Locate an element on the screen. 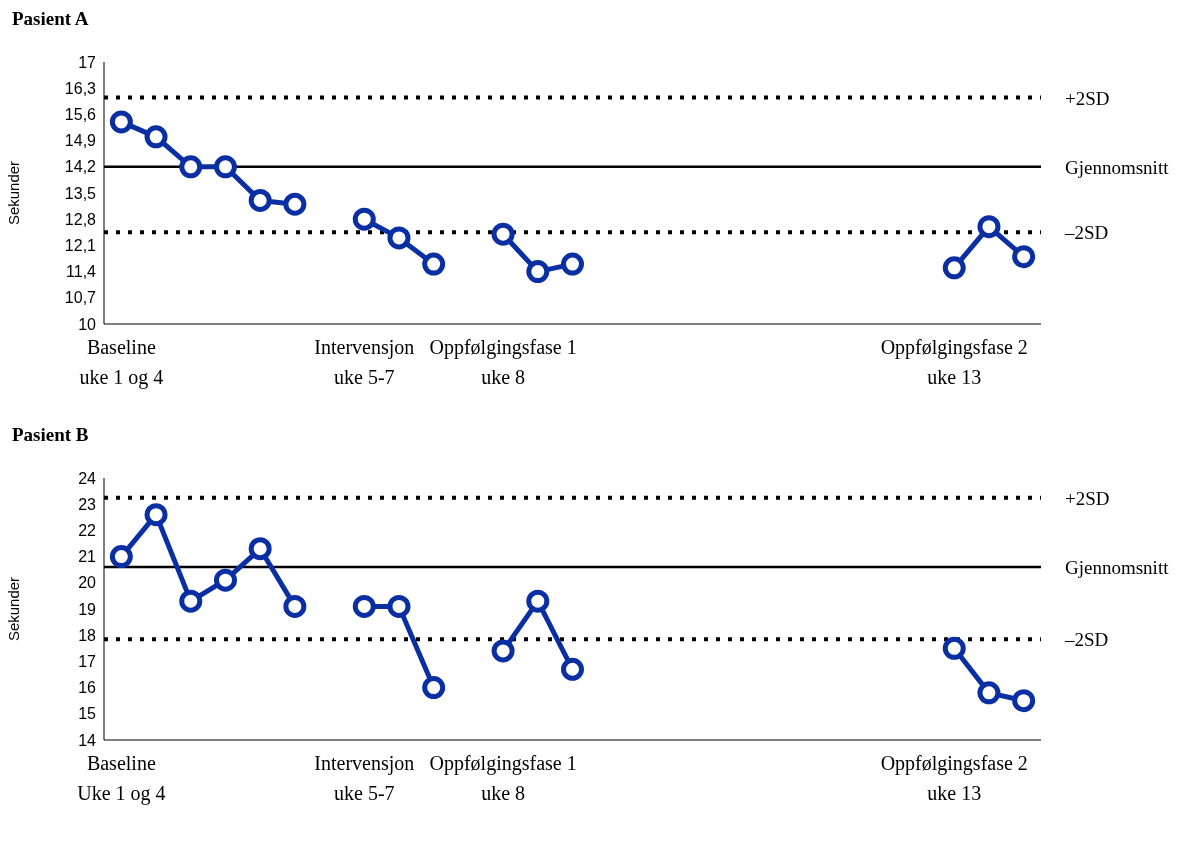 This screenshot has height=847, width=1202. x-tick-label: Baseline uke 1 og 4 is located at coordinates (121, 362).